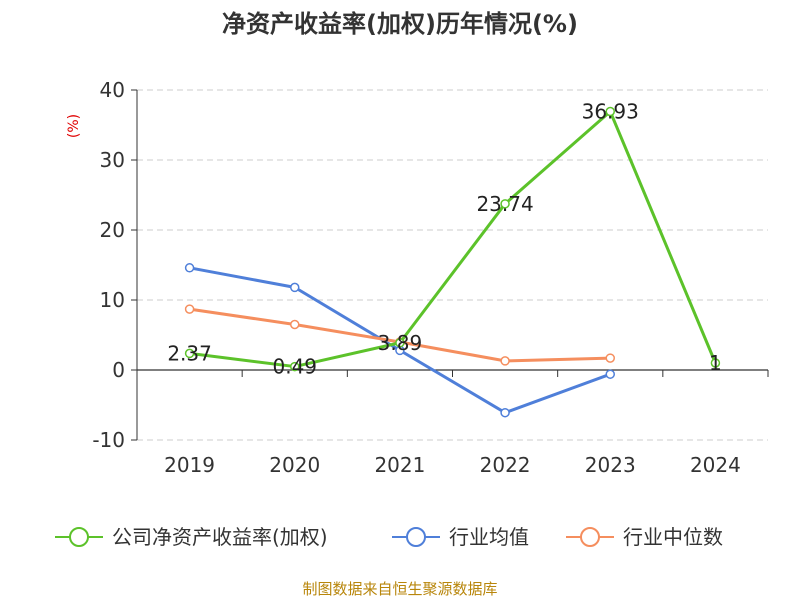 The height and width of the screenshot is (600, 800). Describe the element at coordinates (400, 24) in the screenshot. I see `chart-title: 净资产收益率(加权)历年情况(%)` at that location.